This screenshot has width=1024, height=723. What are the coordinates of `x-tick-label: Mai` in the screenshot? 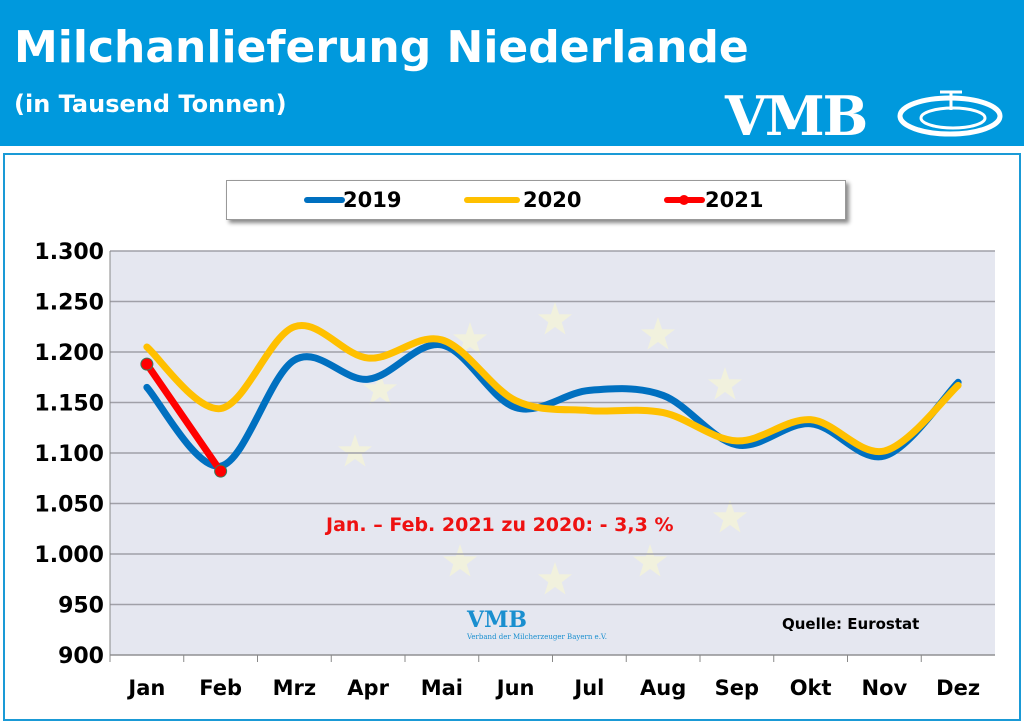 It's located at (442, 688).